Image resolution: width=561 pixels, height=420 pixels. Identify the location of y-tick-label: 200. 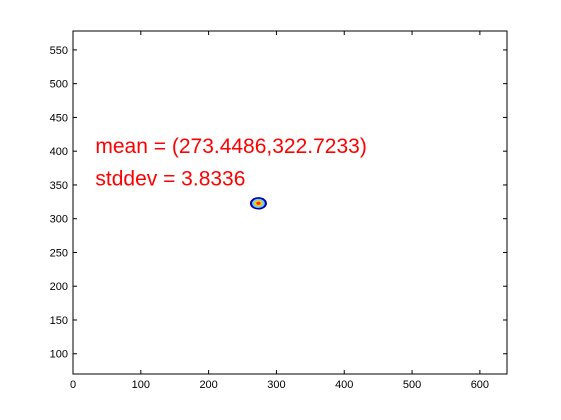
(59, 287).